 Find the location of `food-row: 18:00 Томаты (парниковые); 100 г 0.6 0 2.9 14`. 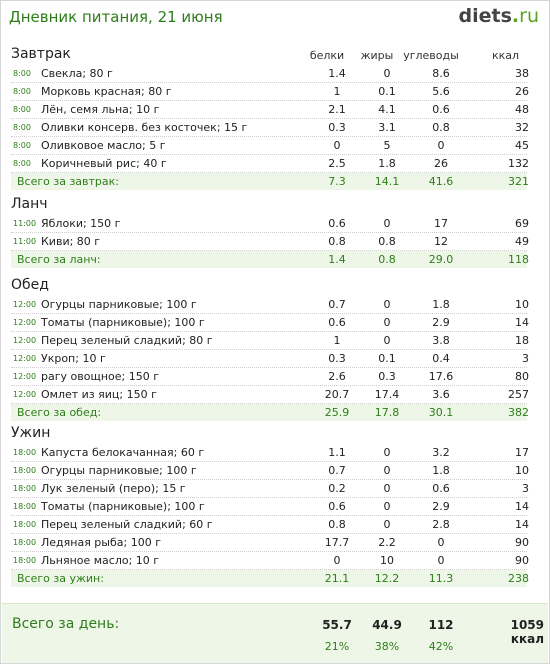

food-row: 18:00 Томаты (парниковые); 100 г 0.6 0 2.9 14 is located at coordinates (270, 507).